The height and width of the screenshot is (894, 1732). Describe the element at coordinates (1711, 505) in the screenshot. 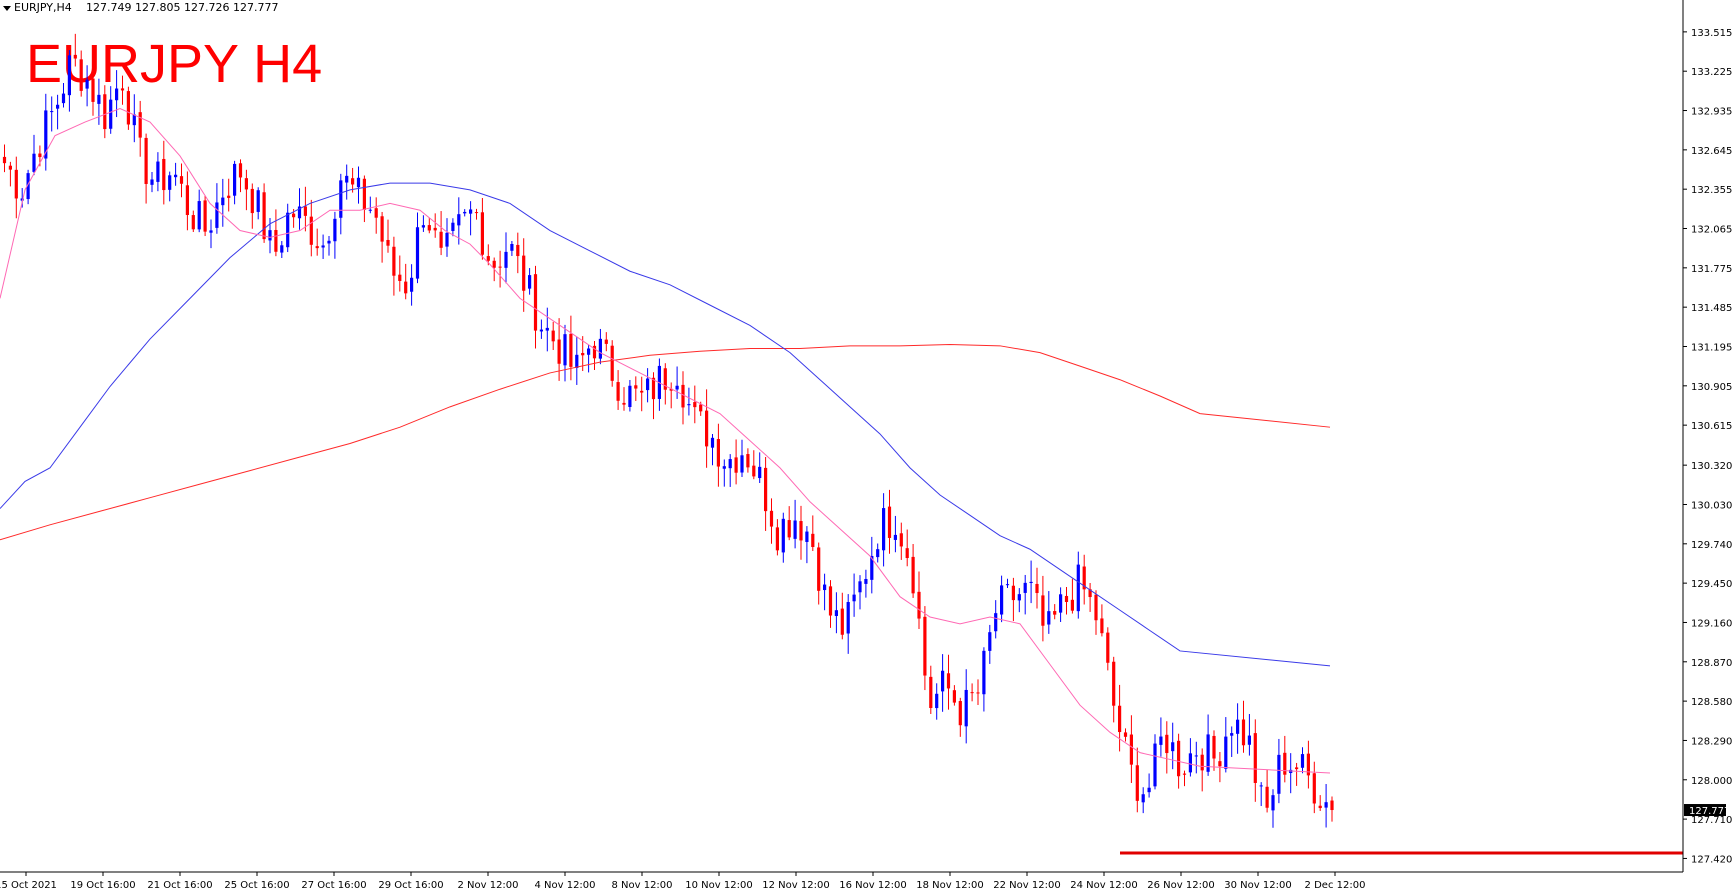

I see `price-tick-label: 130.030` at that location.